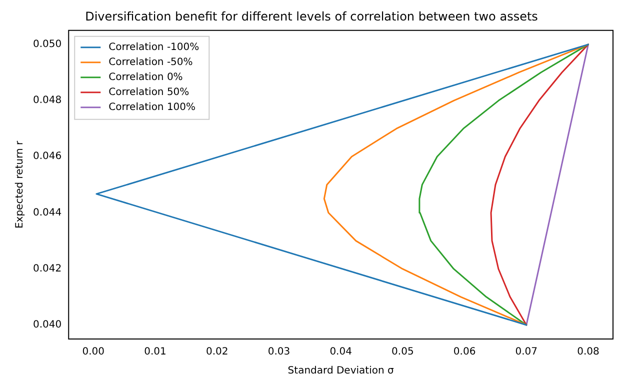 The width and height of the screenshot is (629, 389). I want to click on y-axis-title: Expected return r, so click(20, 184).